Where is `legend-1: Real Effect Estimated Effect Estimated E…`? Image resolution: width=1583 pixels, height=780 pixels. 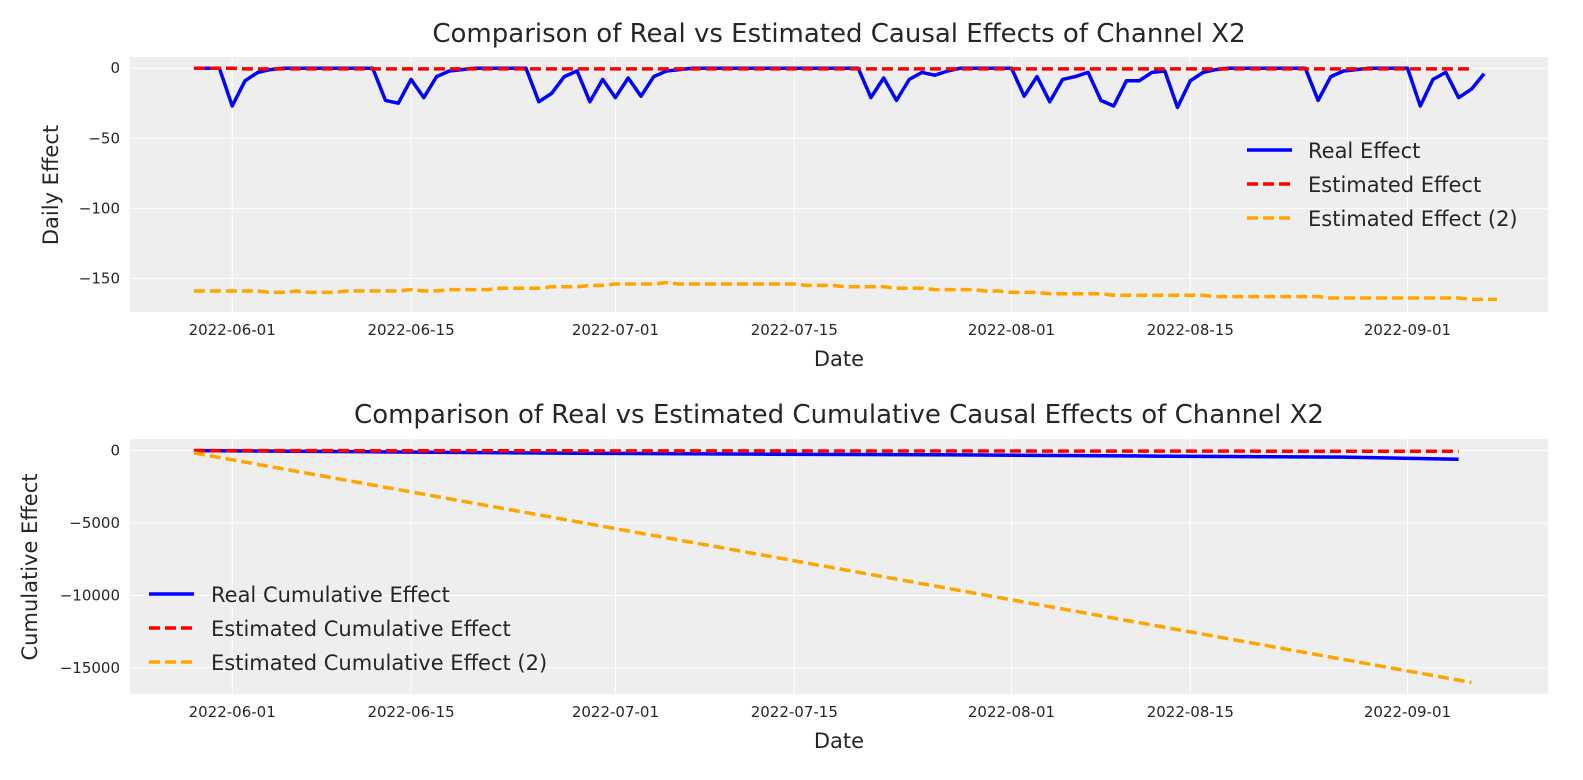
legend-1: Real Effect Estimated Effect Estimated E… is located at coordinates (1382, 185).